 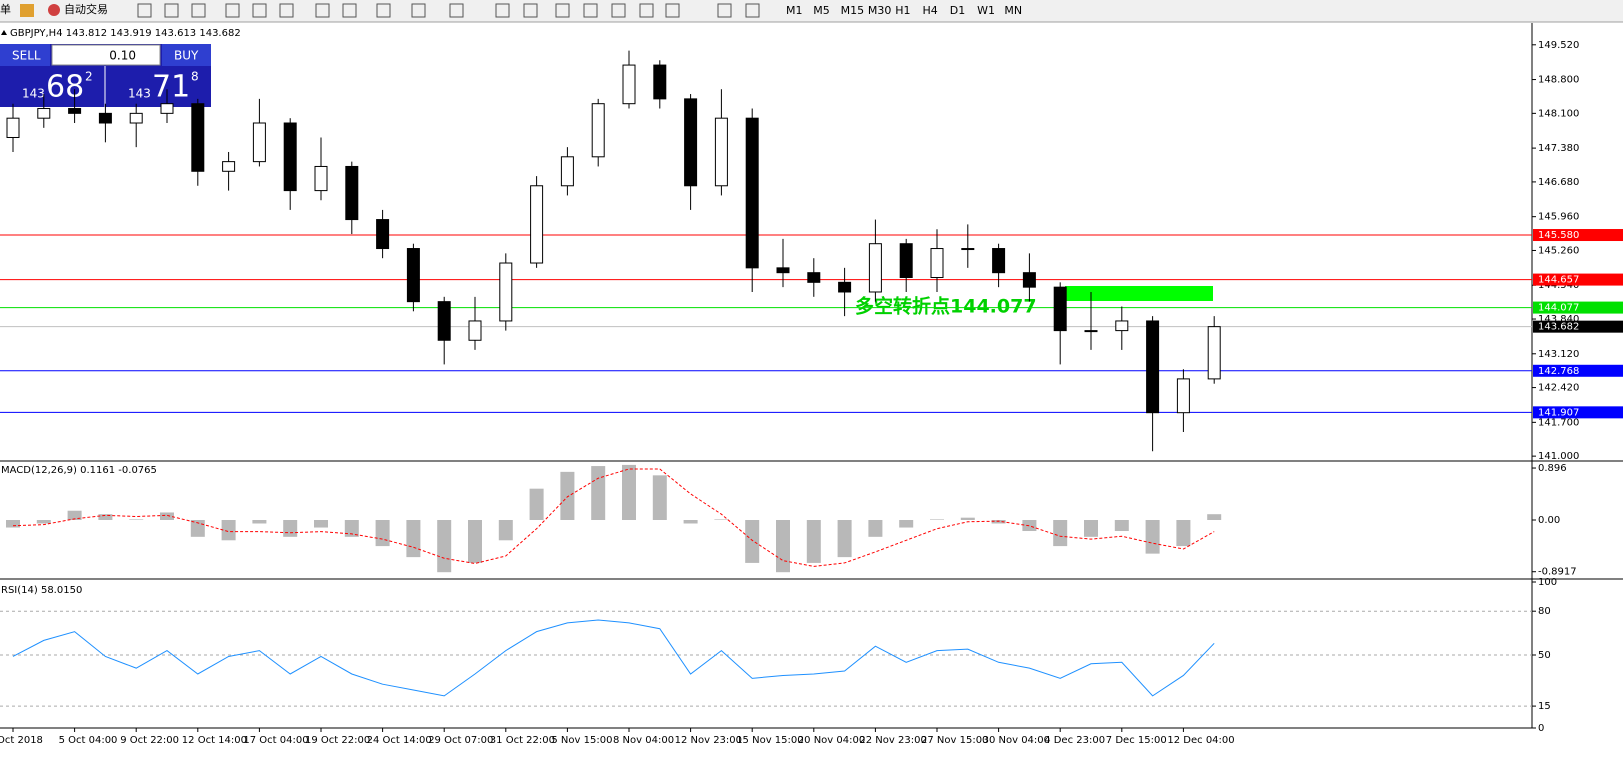 I want to click on timeframe: MN, so click(x=1013, y=10).